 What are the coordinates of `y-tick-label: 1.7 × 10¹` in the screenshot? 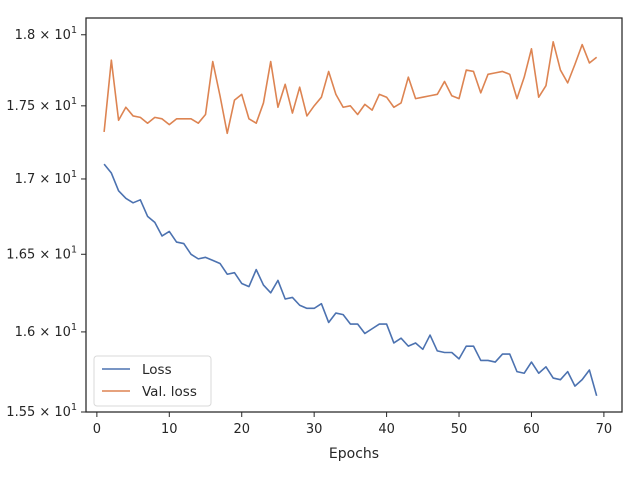 It's located at (46, 178).